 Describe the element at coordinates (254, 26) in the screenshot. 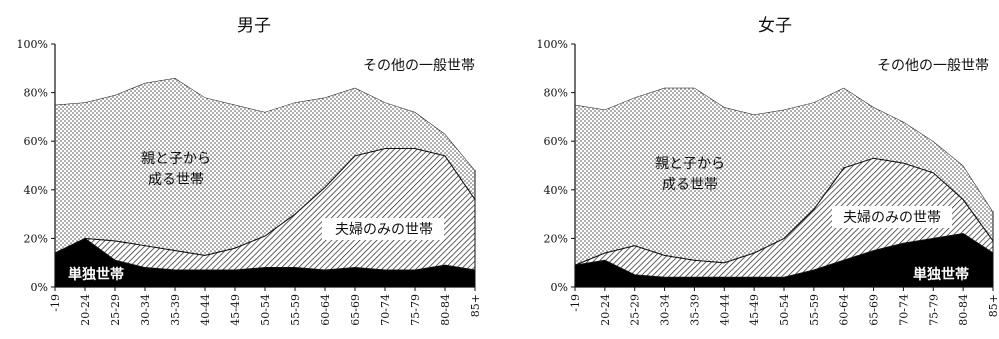

I see `panel-title: 男子` at that location.